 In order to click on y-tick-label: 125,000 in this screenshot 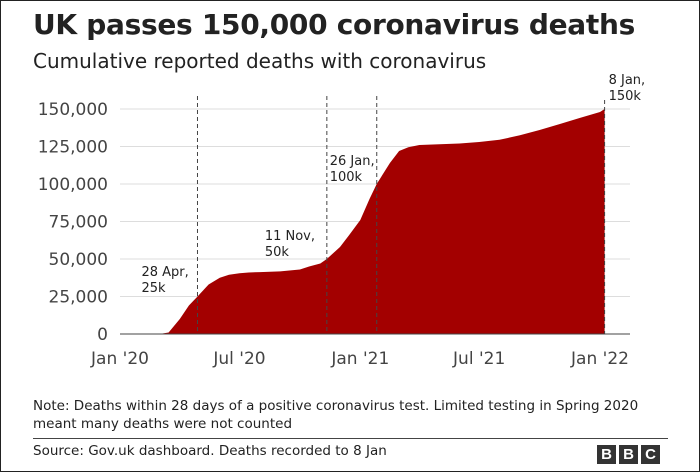, I will do `click(73, 148)`.